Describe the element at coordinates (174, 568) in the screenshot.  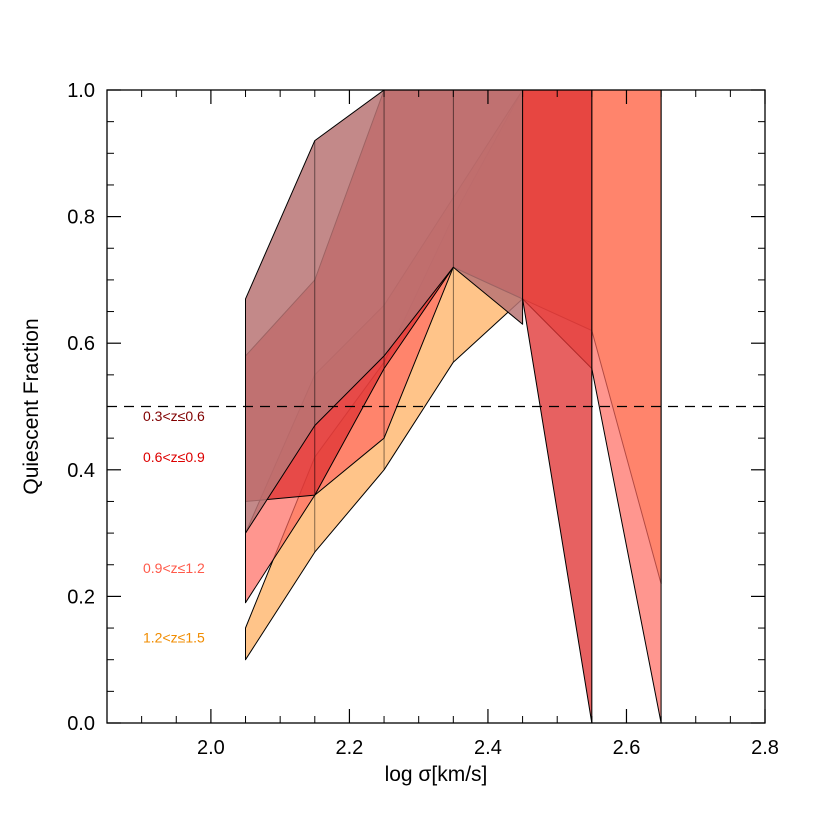
I see `legend-label: 0.9<z≤1.2` at that location.